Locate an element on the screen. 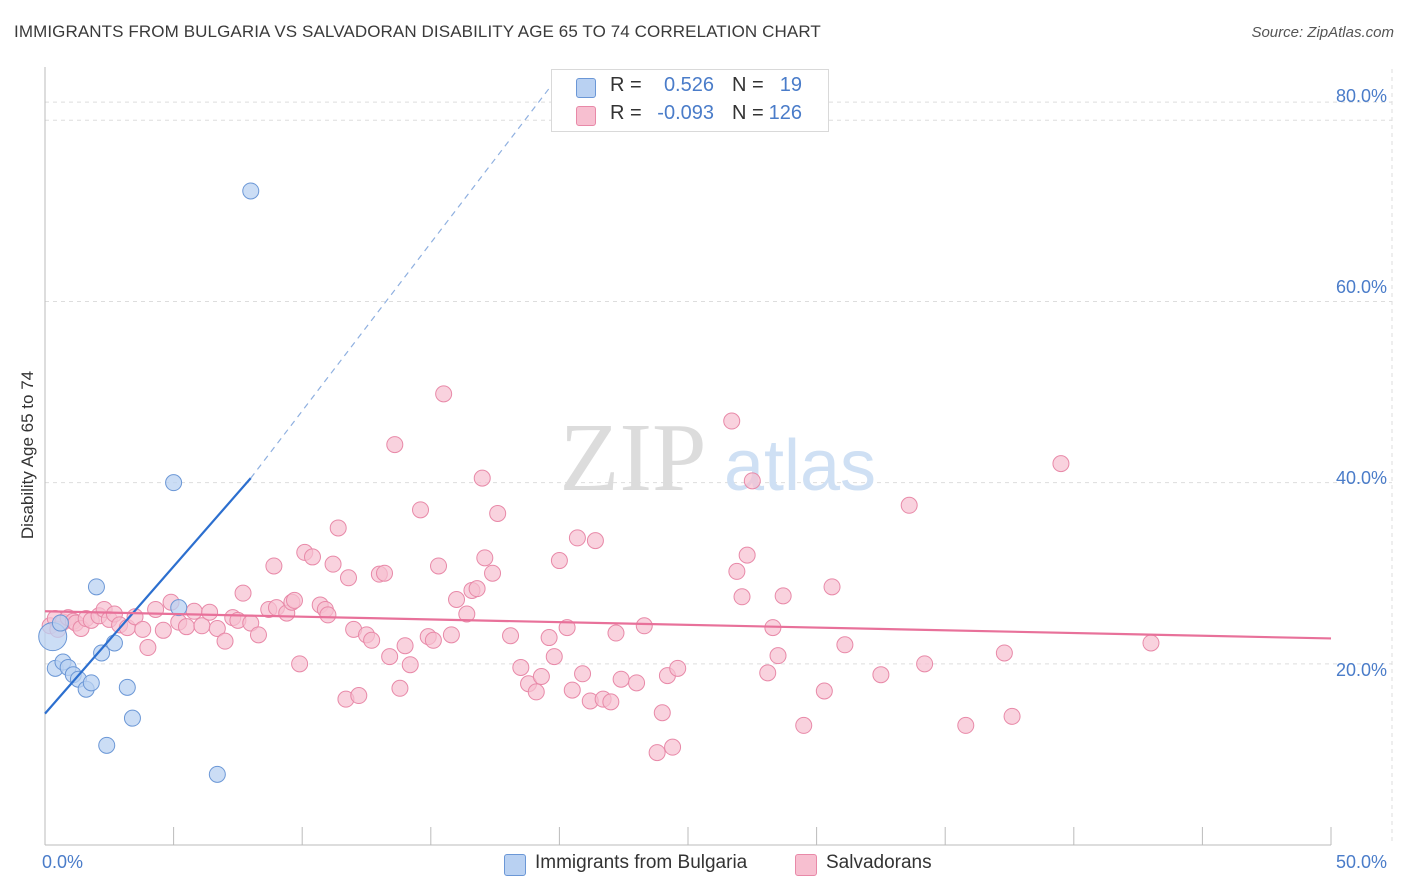 The width and height of the screenshot is (1406, 892). salvadorans-swatch is located at coordinates (586, 116).